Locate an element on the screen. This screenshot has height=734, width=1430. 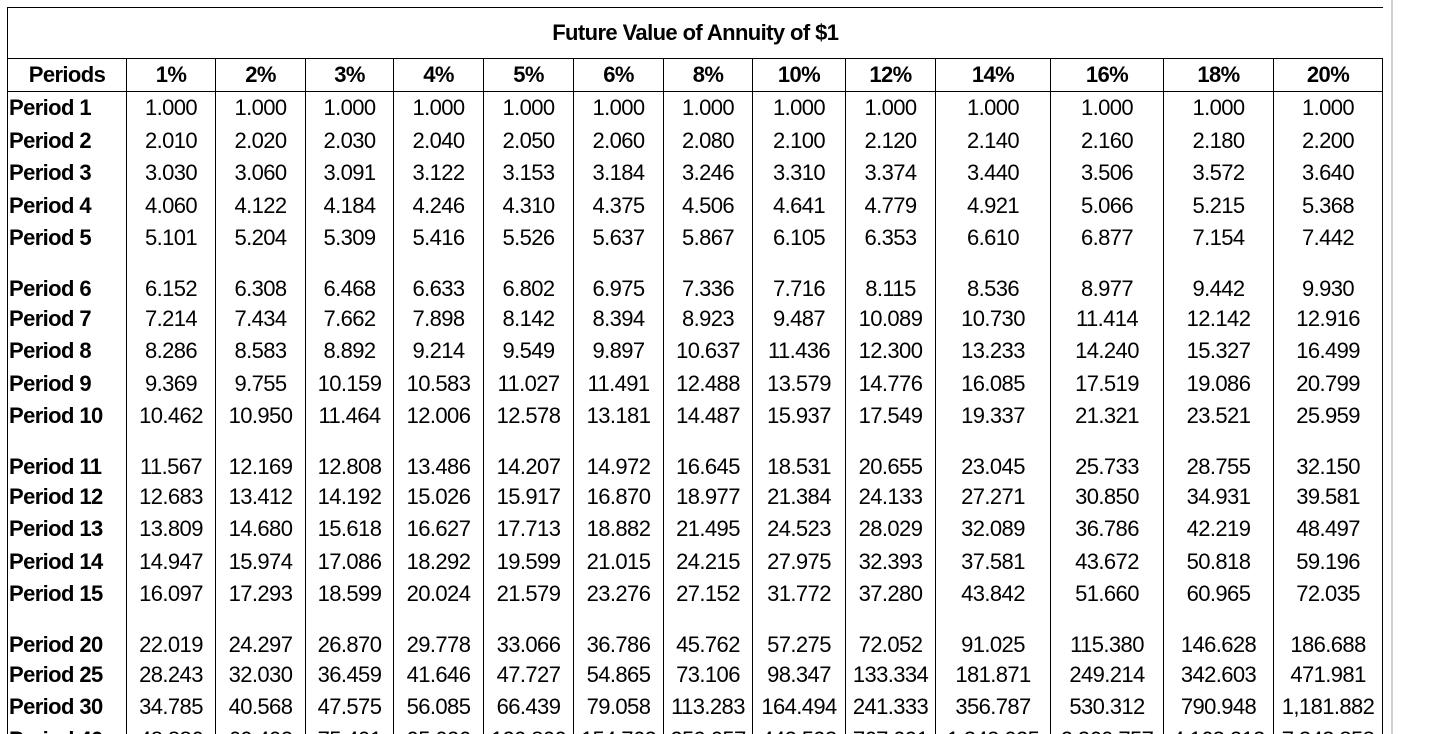
cell-value: 27.152 is located at coordinates (708, 594).